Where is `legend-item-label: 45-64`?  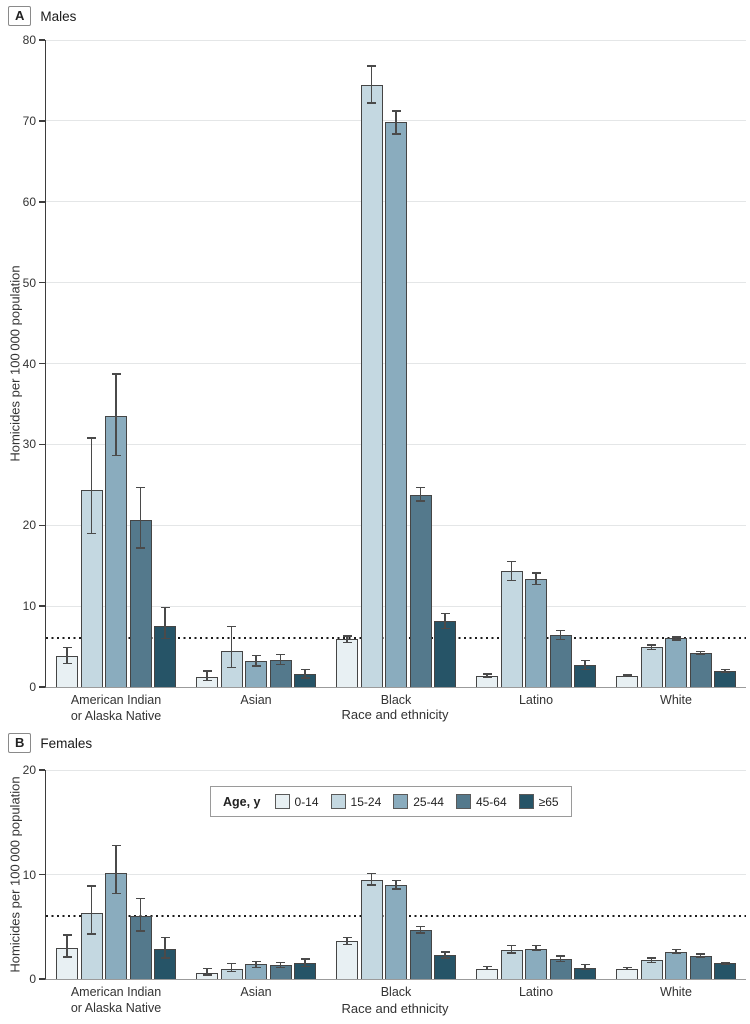
legend-item-label: 45-64 is located at coordinates (491, 801).